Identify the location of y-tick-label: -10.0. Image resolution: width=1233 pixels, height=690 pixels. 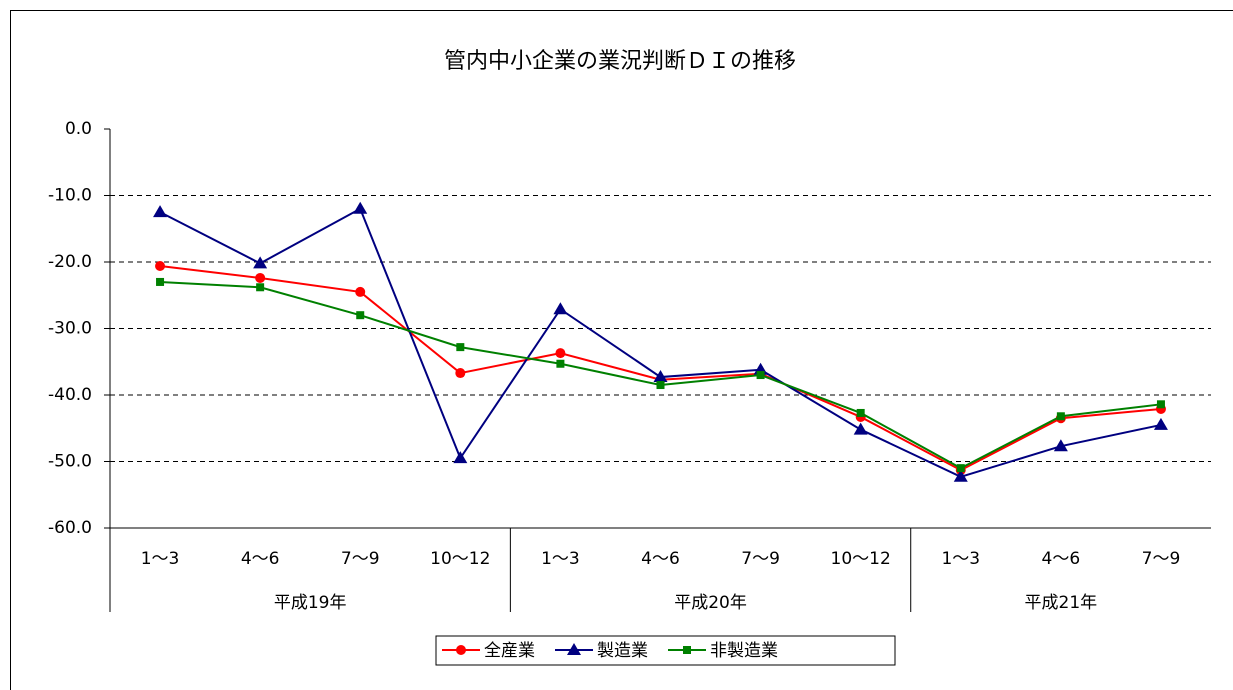
(70, 196).